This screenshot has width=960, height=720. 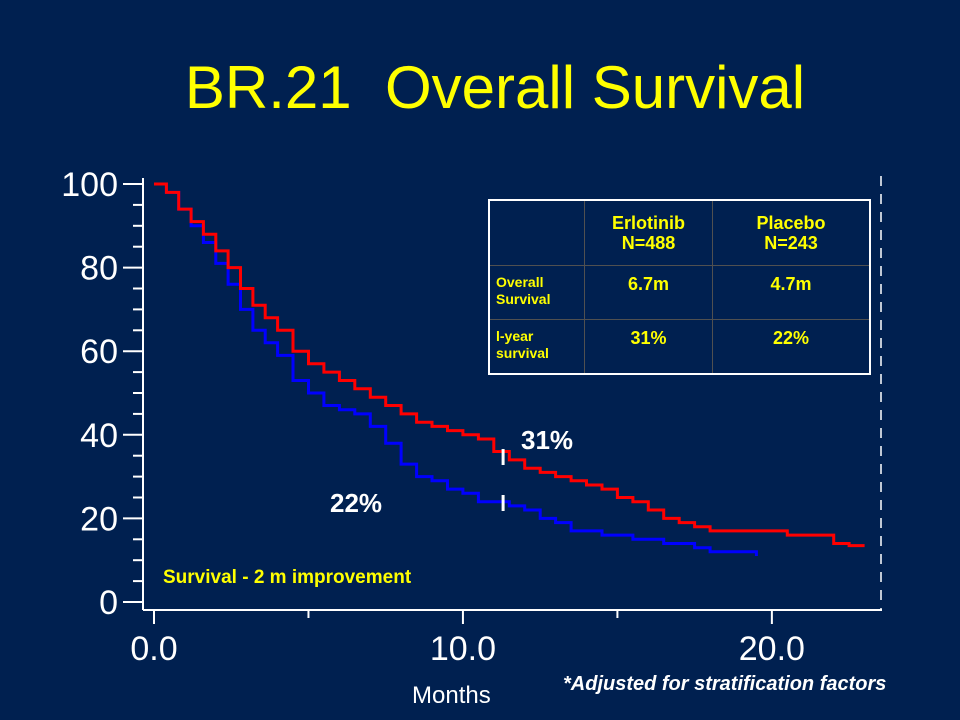 I want to click on cell-placebo-overall: 4.7m, so click(x=791, y=292).